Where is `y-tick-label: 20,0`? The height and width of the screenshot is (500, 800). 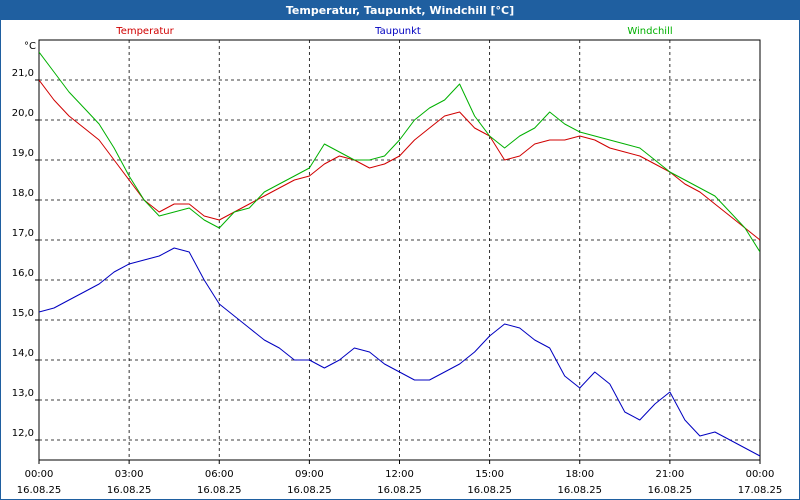
y-tick-label: 20,0 is located at coordinates (23, 113).